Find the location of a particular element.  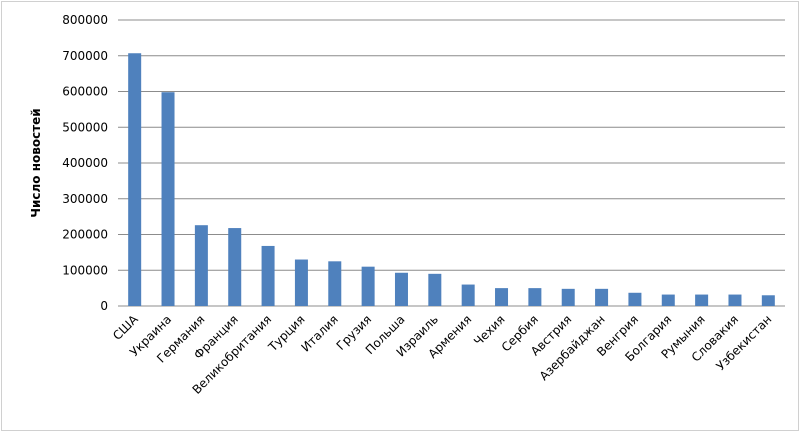

y-tick-label: 400000 is located at coordinates (85, 163).